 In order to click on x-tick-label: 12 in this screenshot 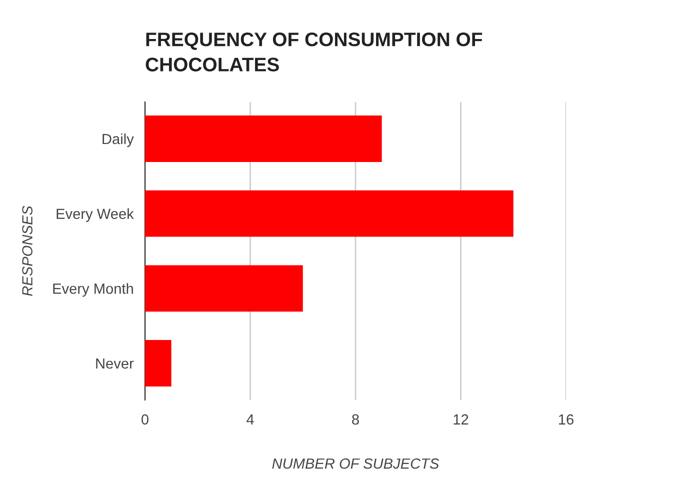, I will do `click(461, 419)`.